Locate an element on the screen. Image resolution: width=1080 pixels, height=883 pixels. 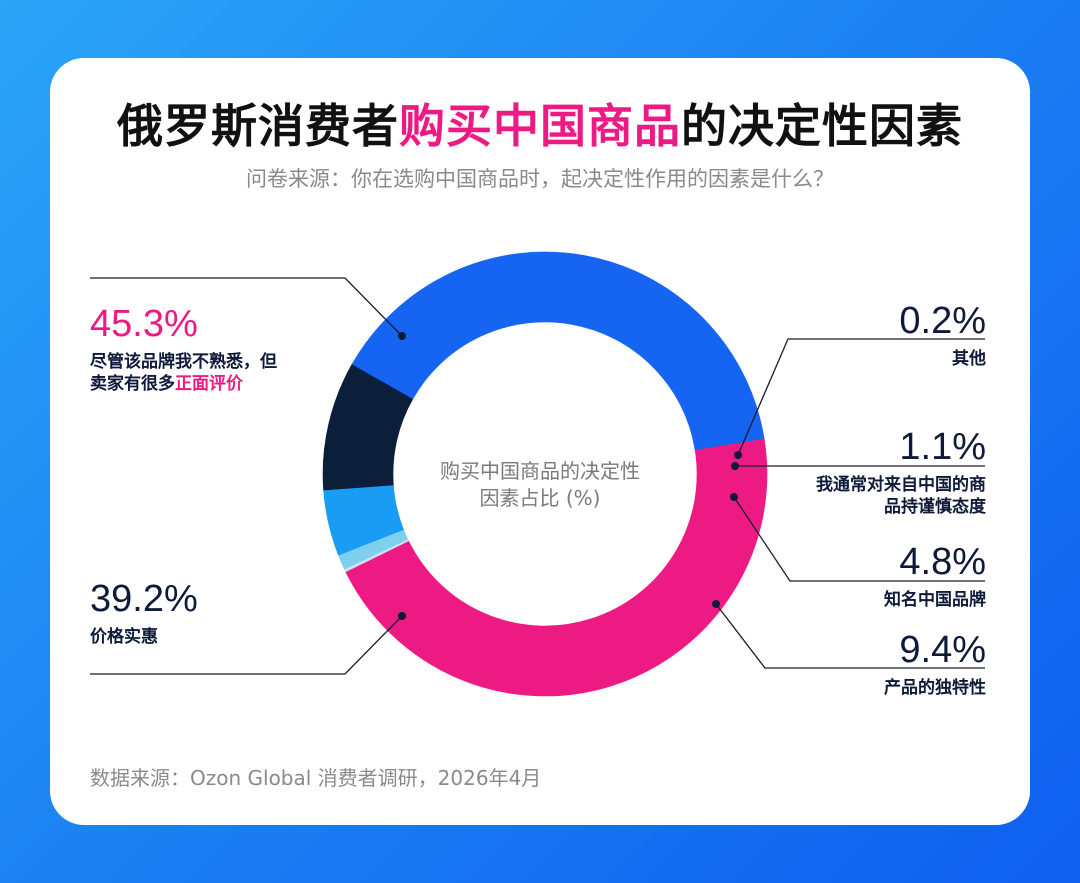
desc-cautious-line2: 品持谨慎态度 is located at coordinates (935, 507).